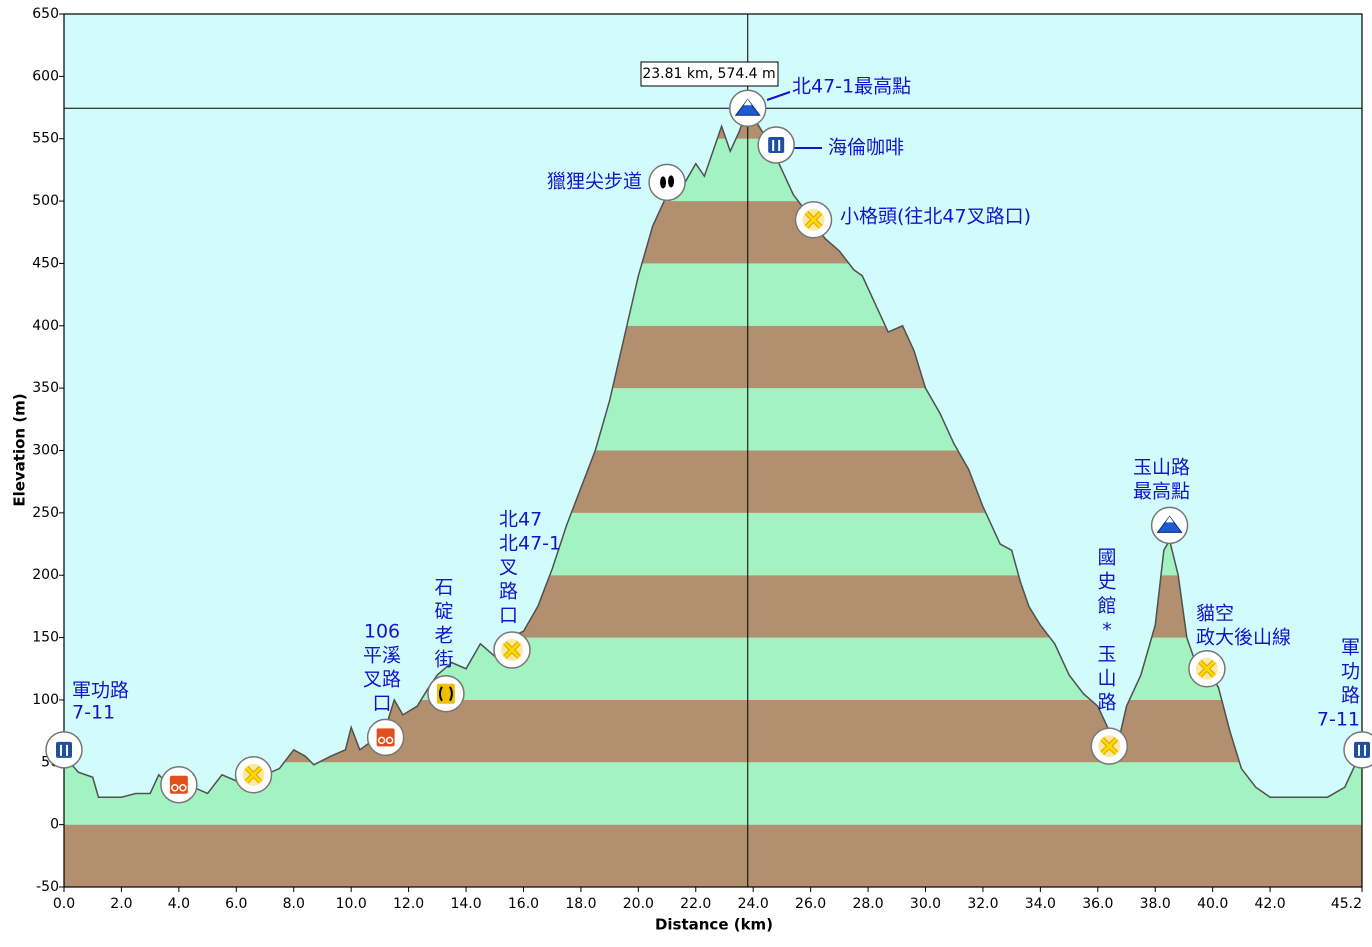 This screenshot has width=1372, height=947. I want to click on y-axis-title: Elevation (m), so click(20, 449).